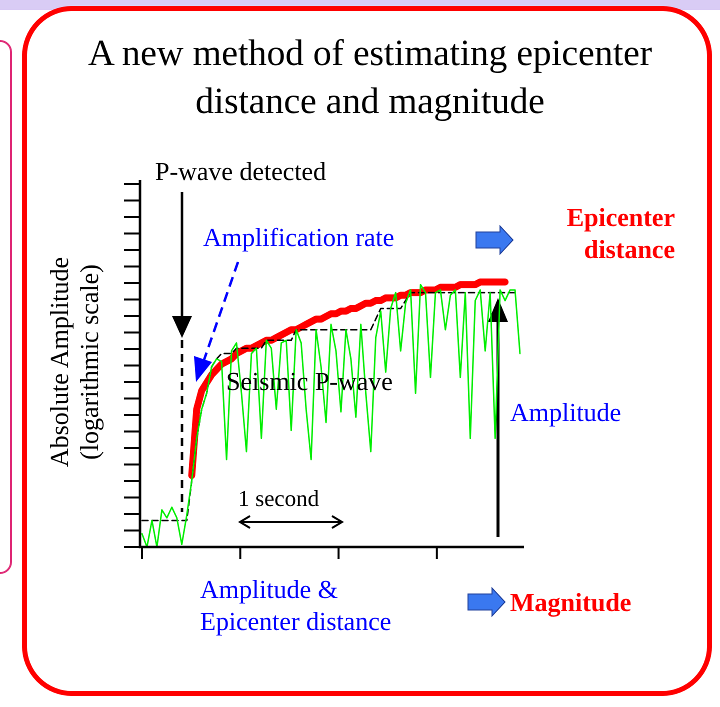  Describe the element at coordinates (620, 234) in the screenshot. I see `text: Epicenter distance` at that location.